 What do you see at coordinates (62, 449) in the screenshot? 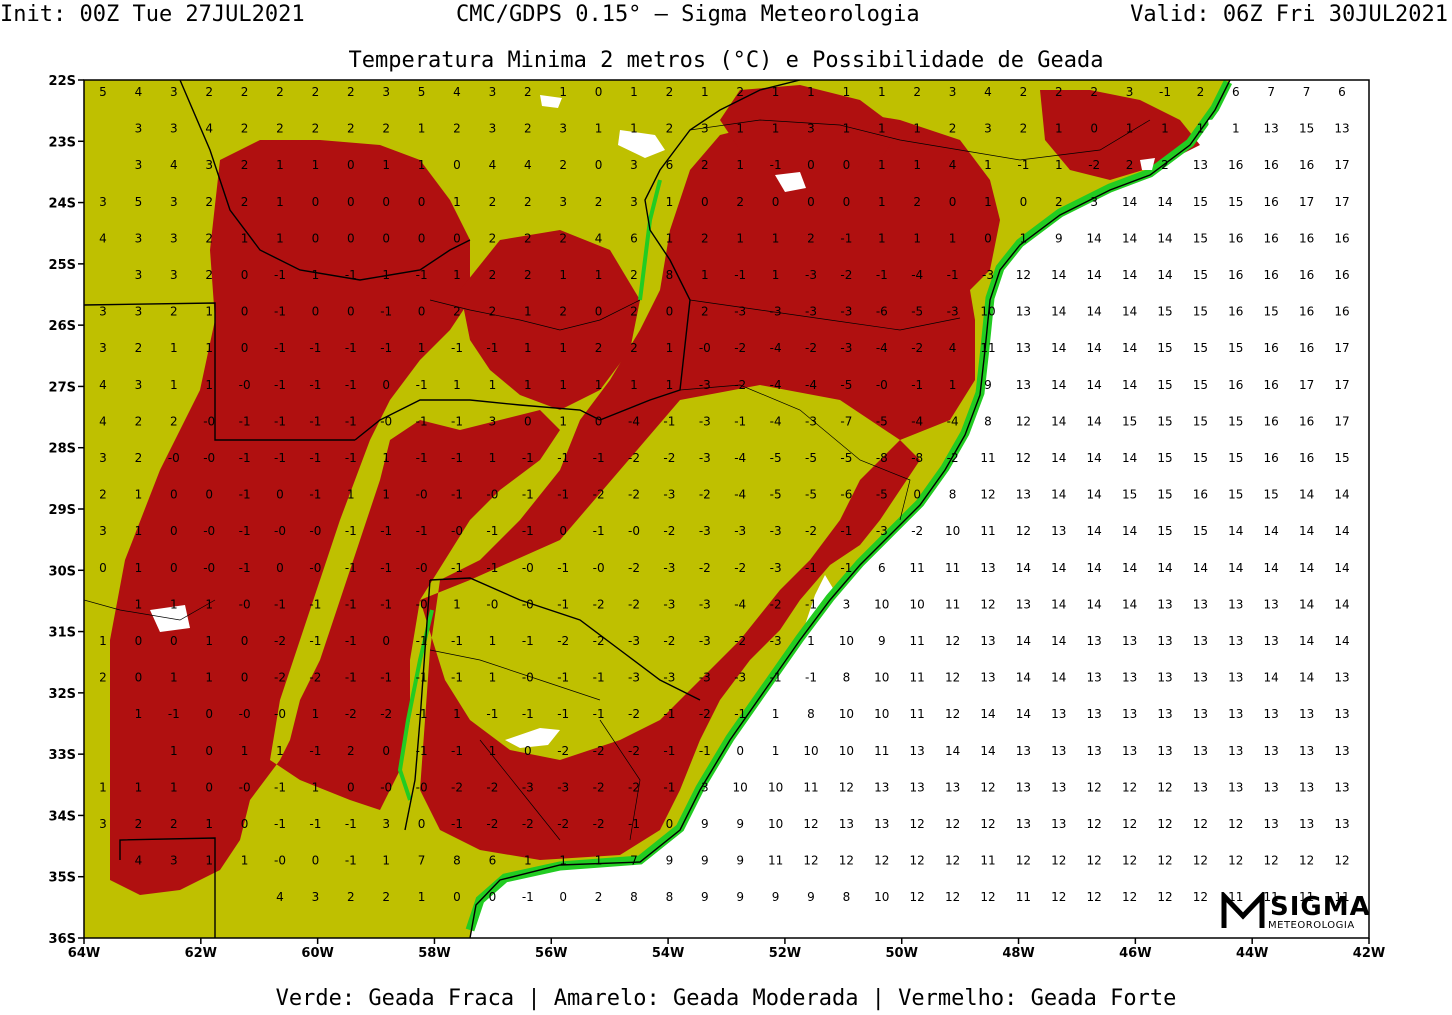
I see `lat-label: 28S` at bounding box center [62, 449].